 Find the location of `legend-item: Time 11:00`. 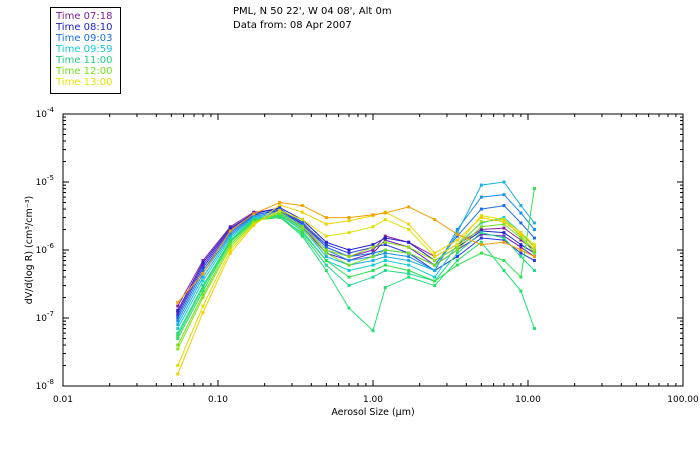

legend-item: Time 11:00 is located at coordinates (84, 60).